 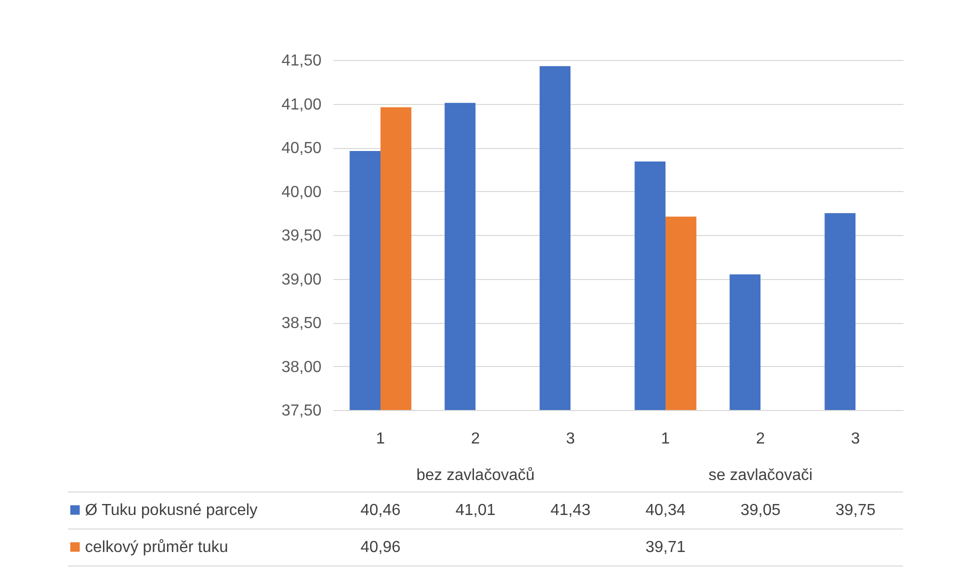 What do you see at coordinates (475, 510) in the screenshot?
I see `data-label: 41,01` at bounding box center [475, 510].